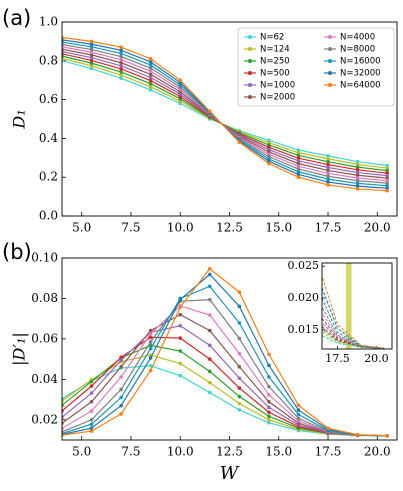 The width and height of the screenshot is (403, 491). What do you see at coordinates (48, 216) in the screenshot?
I see `y-tick-label: 0.0` at bounding box center [48, 216].